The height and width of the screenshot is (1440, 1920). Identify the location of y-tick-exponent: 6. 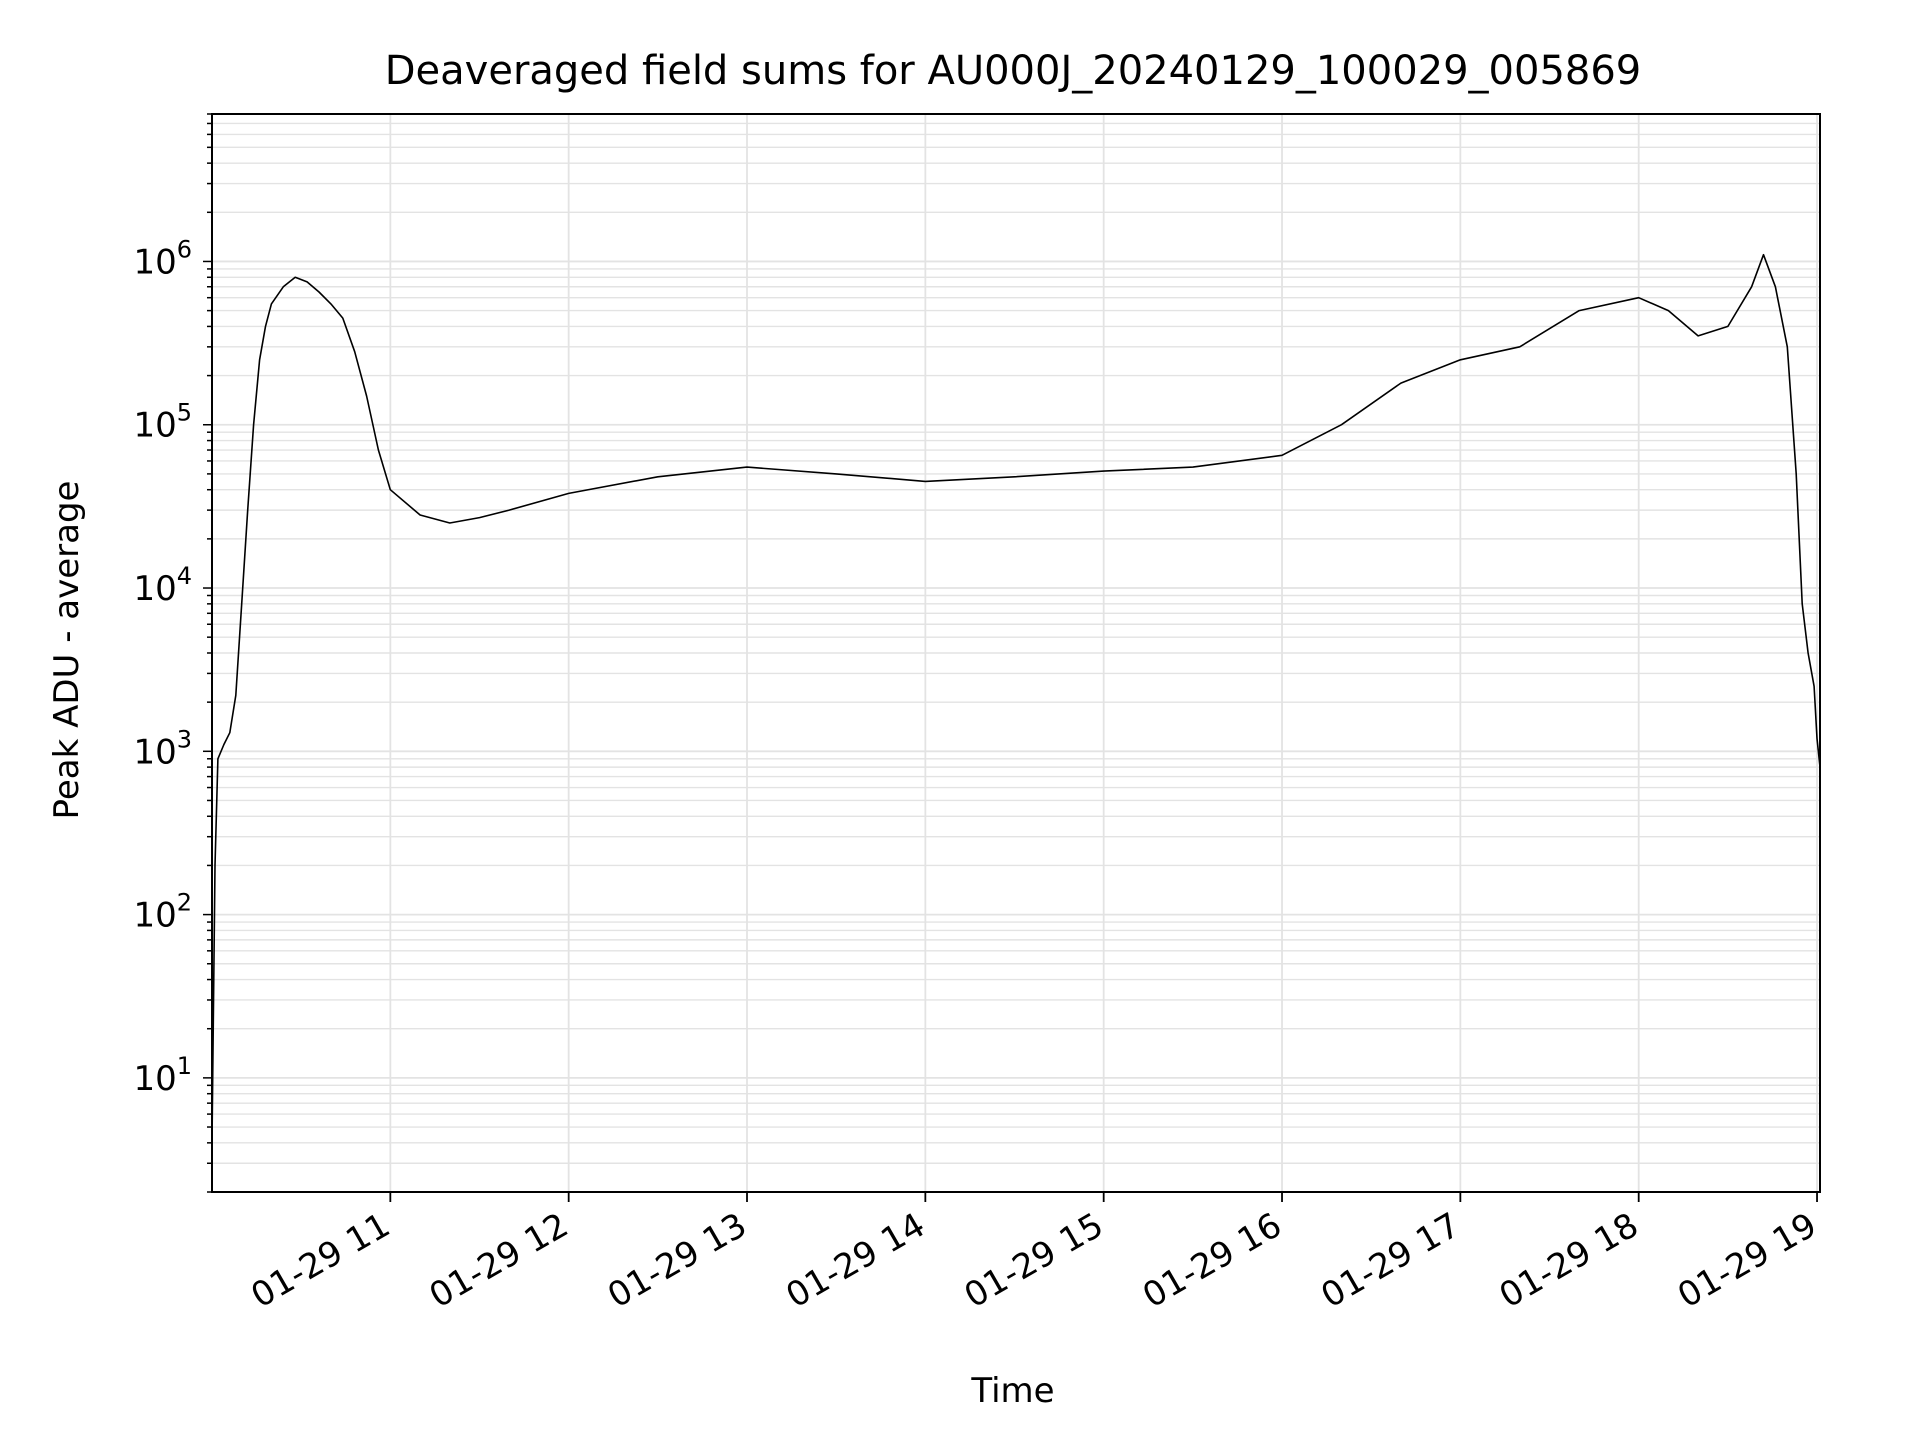
(184, 249).